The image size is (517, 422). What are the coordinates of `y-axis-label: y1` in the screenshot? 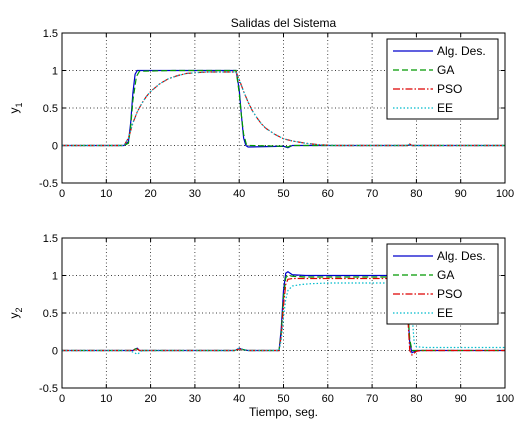 It's located at (15, 107).